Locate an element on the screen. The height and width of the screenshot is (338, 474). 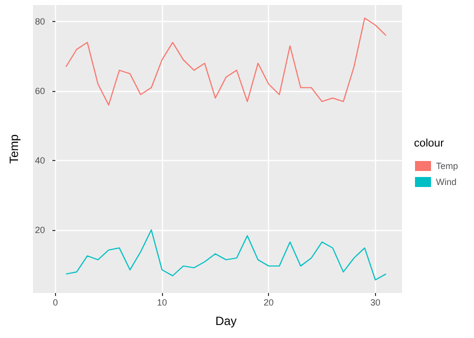
y-axis-title: Temp is located at coordinates (14, 149).